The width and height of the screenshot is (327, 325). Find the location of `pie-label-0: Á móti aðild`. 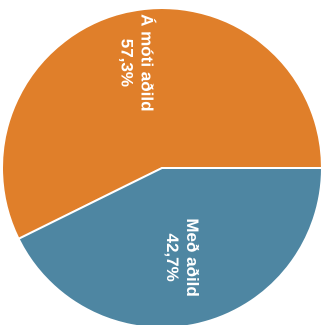

pie-label-0: Á móti aðild is located at coordinates (146, 62).